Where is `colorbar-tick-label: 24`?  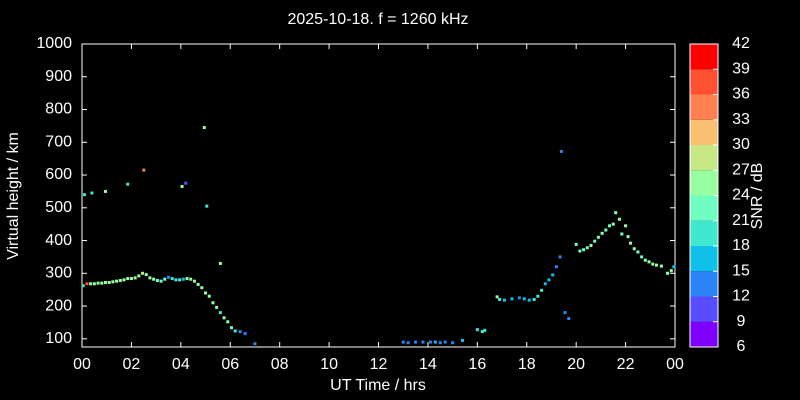
colorbar-tick-label: 24 is located at coordinates (741, 195).